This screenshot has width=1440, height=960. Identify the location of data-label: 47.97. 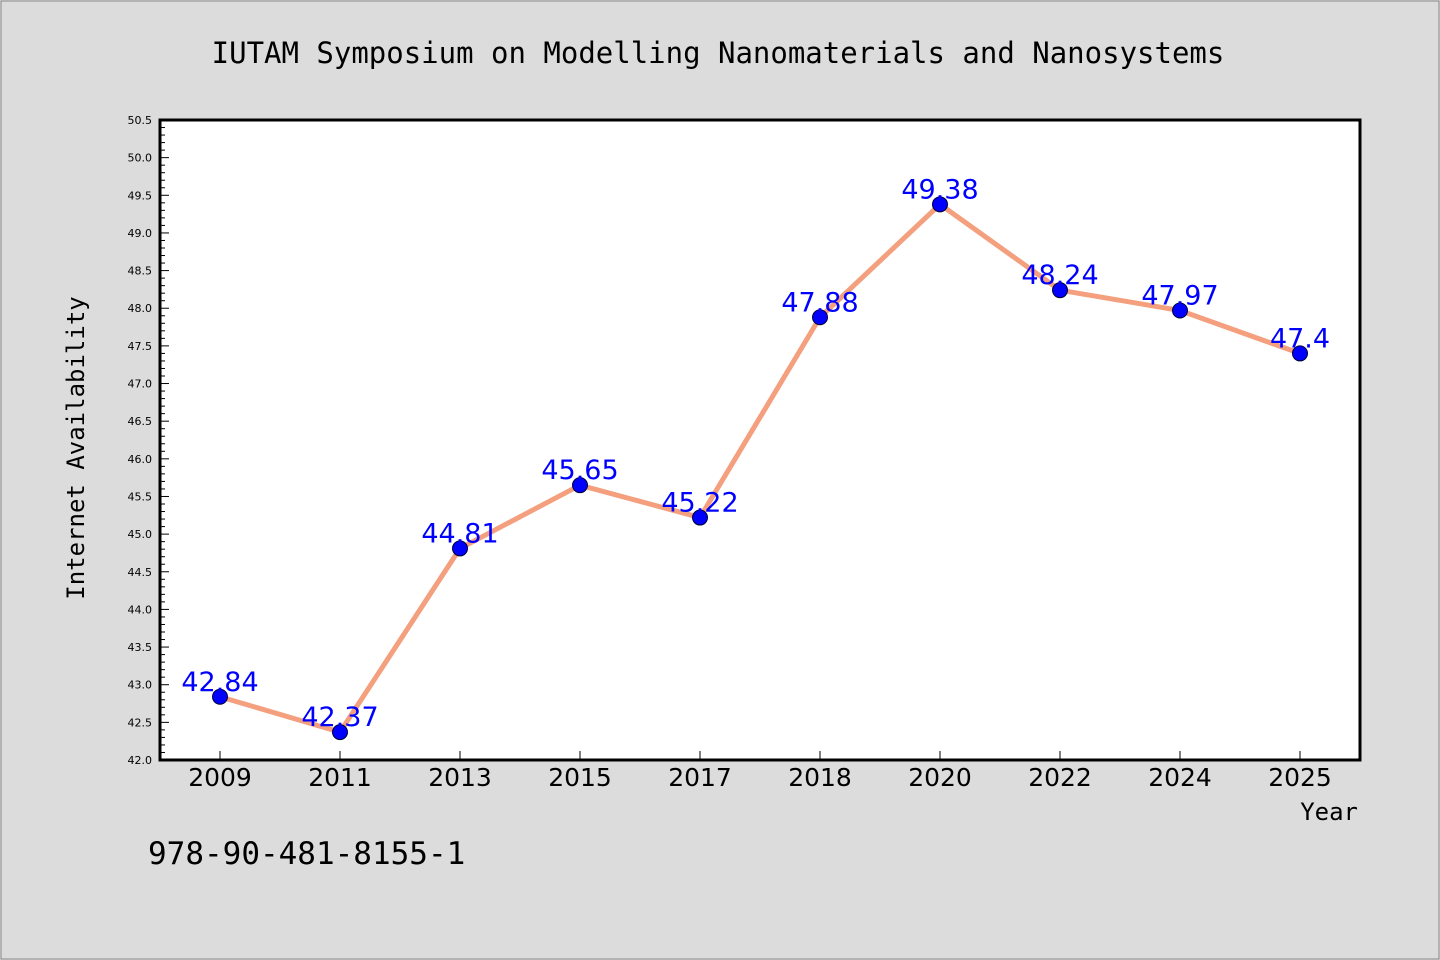
(1179, 295).